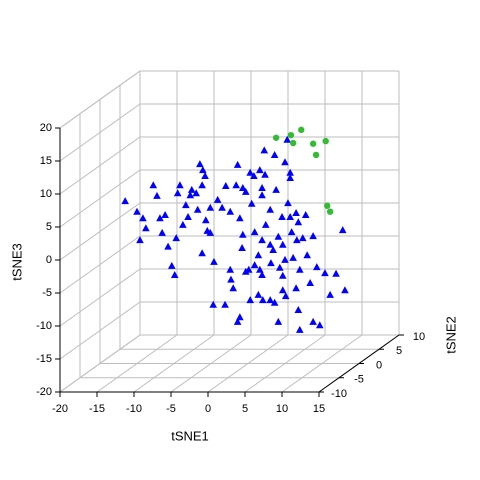 The height and width of the screenshot is (480, 480). Describe the element at coordinates (47, 293) in the screenshot. I see `z-tick-label: -5` at that location.